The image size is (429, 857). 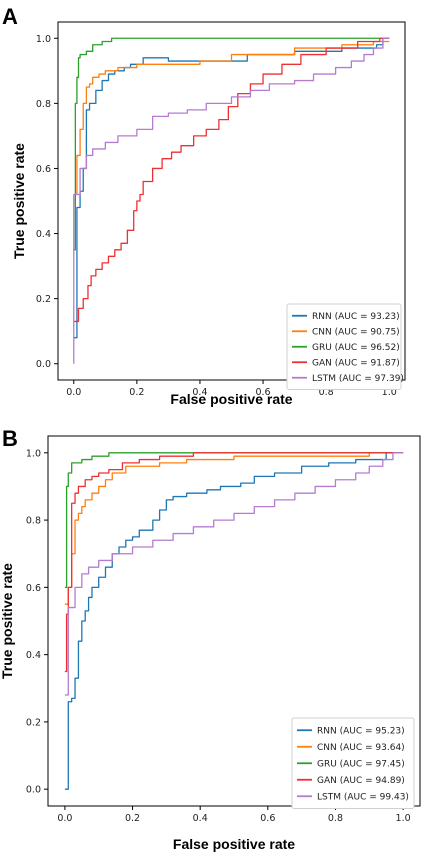 What do you see at coordinates (356, 332) in the screenshot?
I see `legend-label-cnn: CNN (AUC = 90.75)` at bounding box center [356, 332].